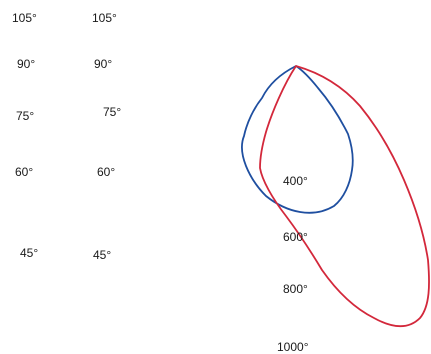  I want to click on left-angle-label-60: 60°, so click(24, 172).